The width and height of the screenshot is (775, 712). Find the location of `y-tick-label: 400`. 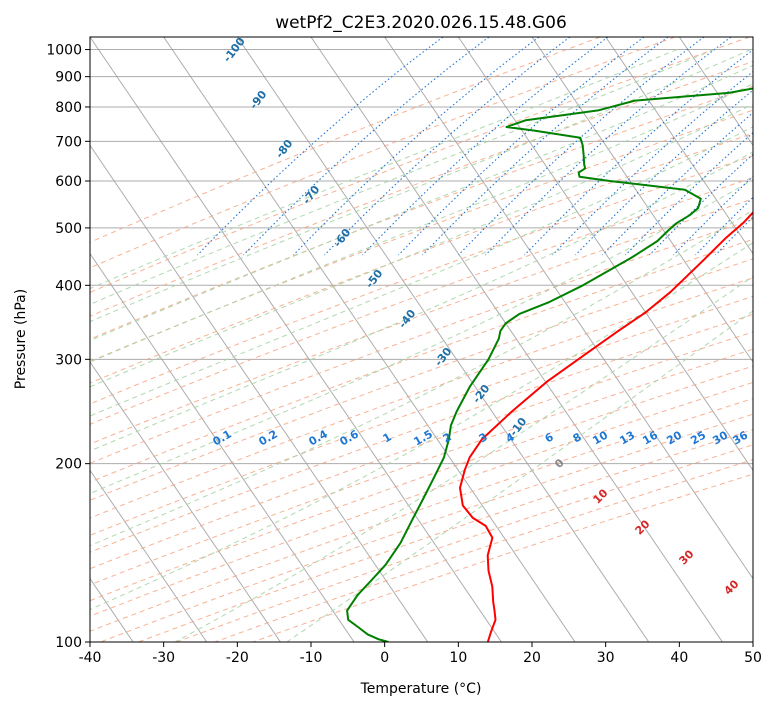

y-tick-label: 400 is located at coordinates (68, 286).